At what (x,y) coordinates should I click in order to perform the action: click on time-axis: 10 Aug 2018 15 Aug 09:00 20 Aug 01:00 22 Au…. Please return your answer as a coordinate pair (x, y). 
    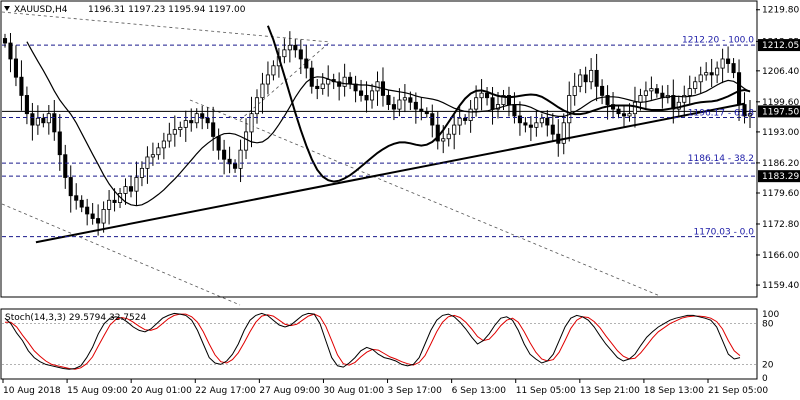
    Looking at the image, I should click on (385, 387).